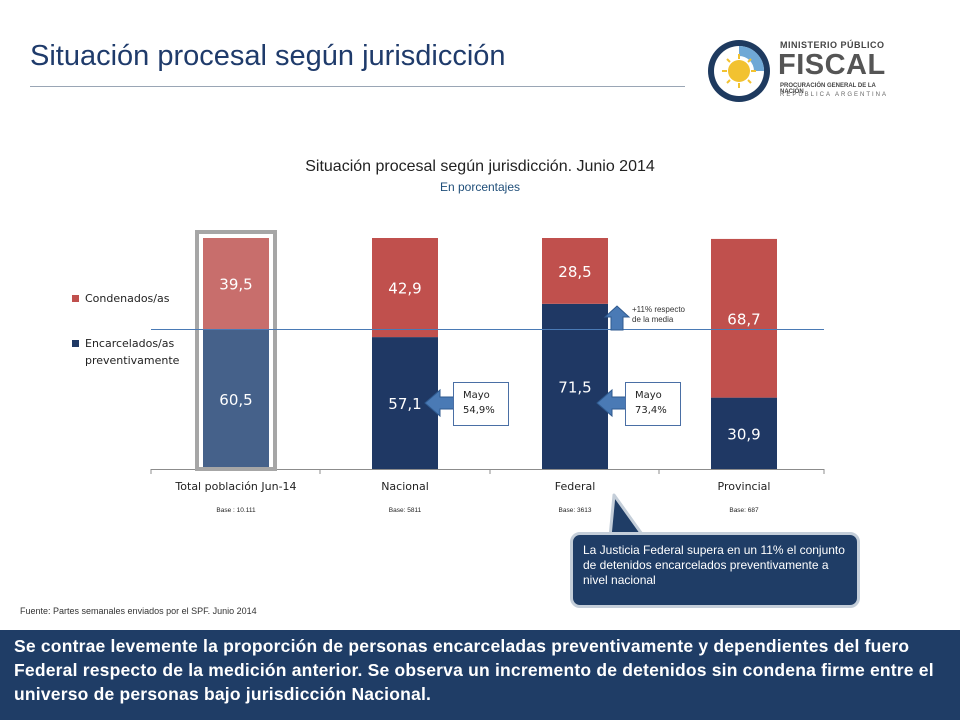  I want to click on data-label-condenados-2: 28,5, so click(574, 272).